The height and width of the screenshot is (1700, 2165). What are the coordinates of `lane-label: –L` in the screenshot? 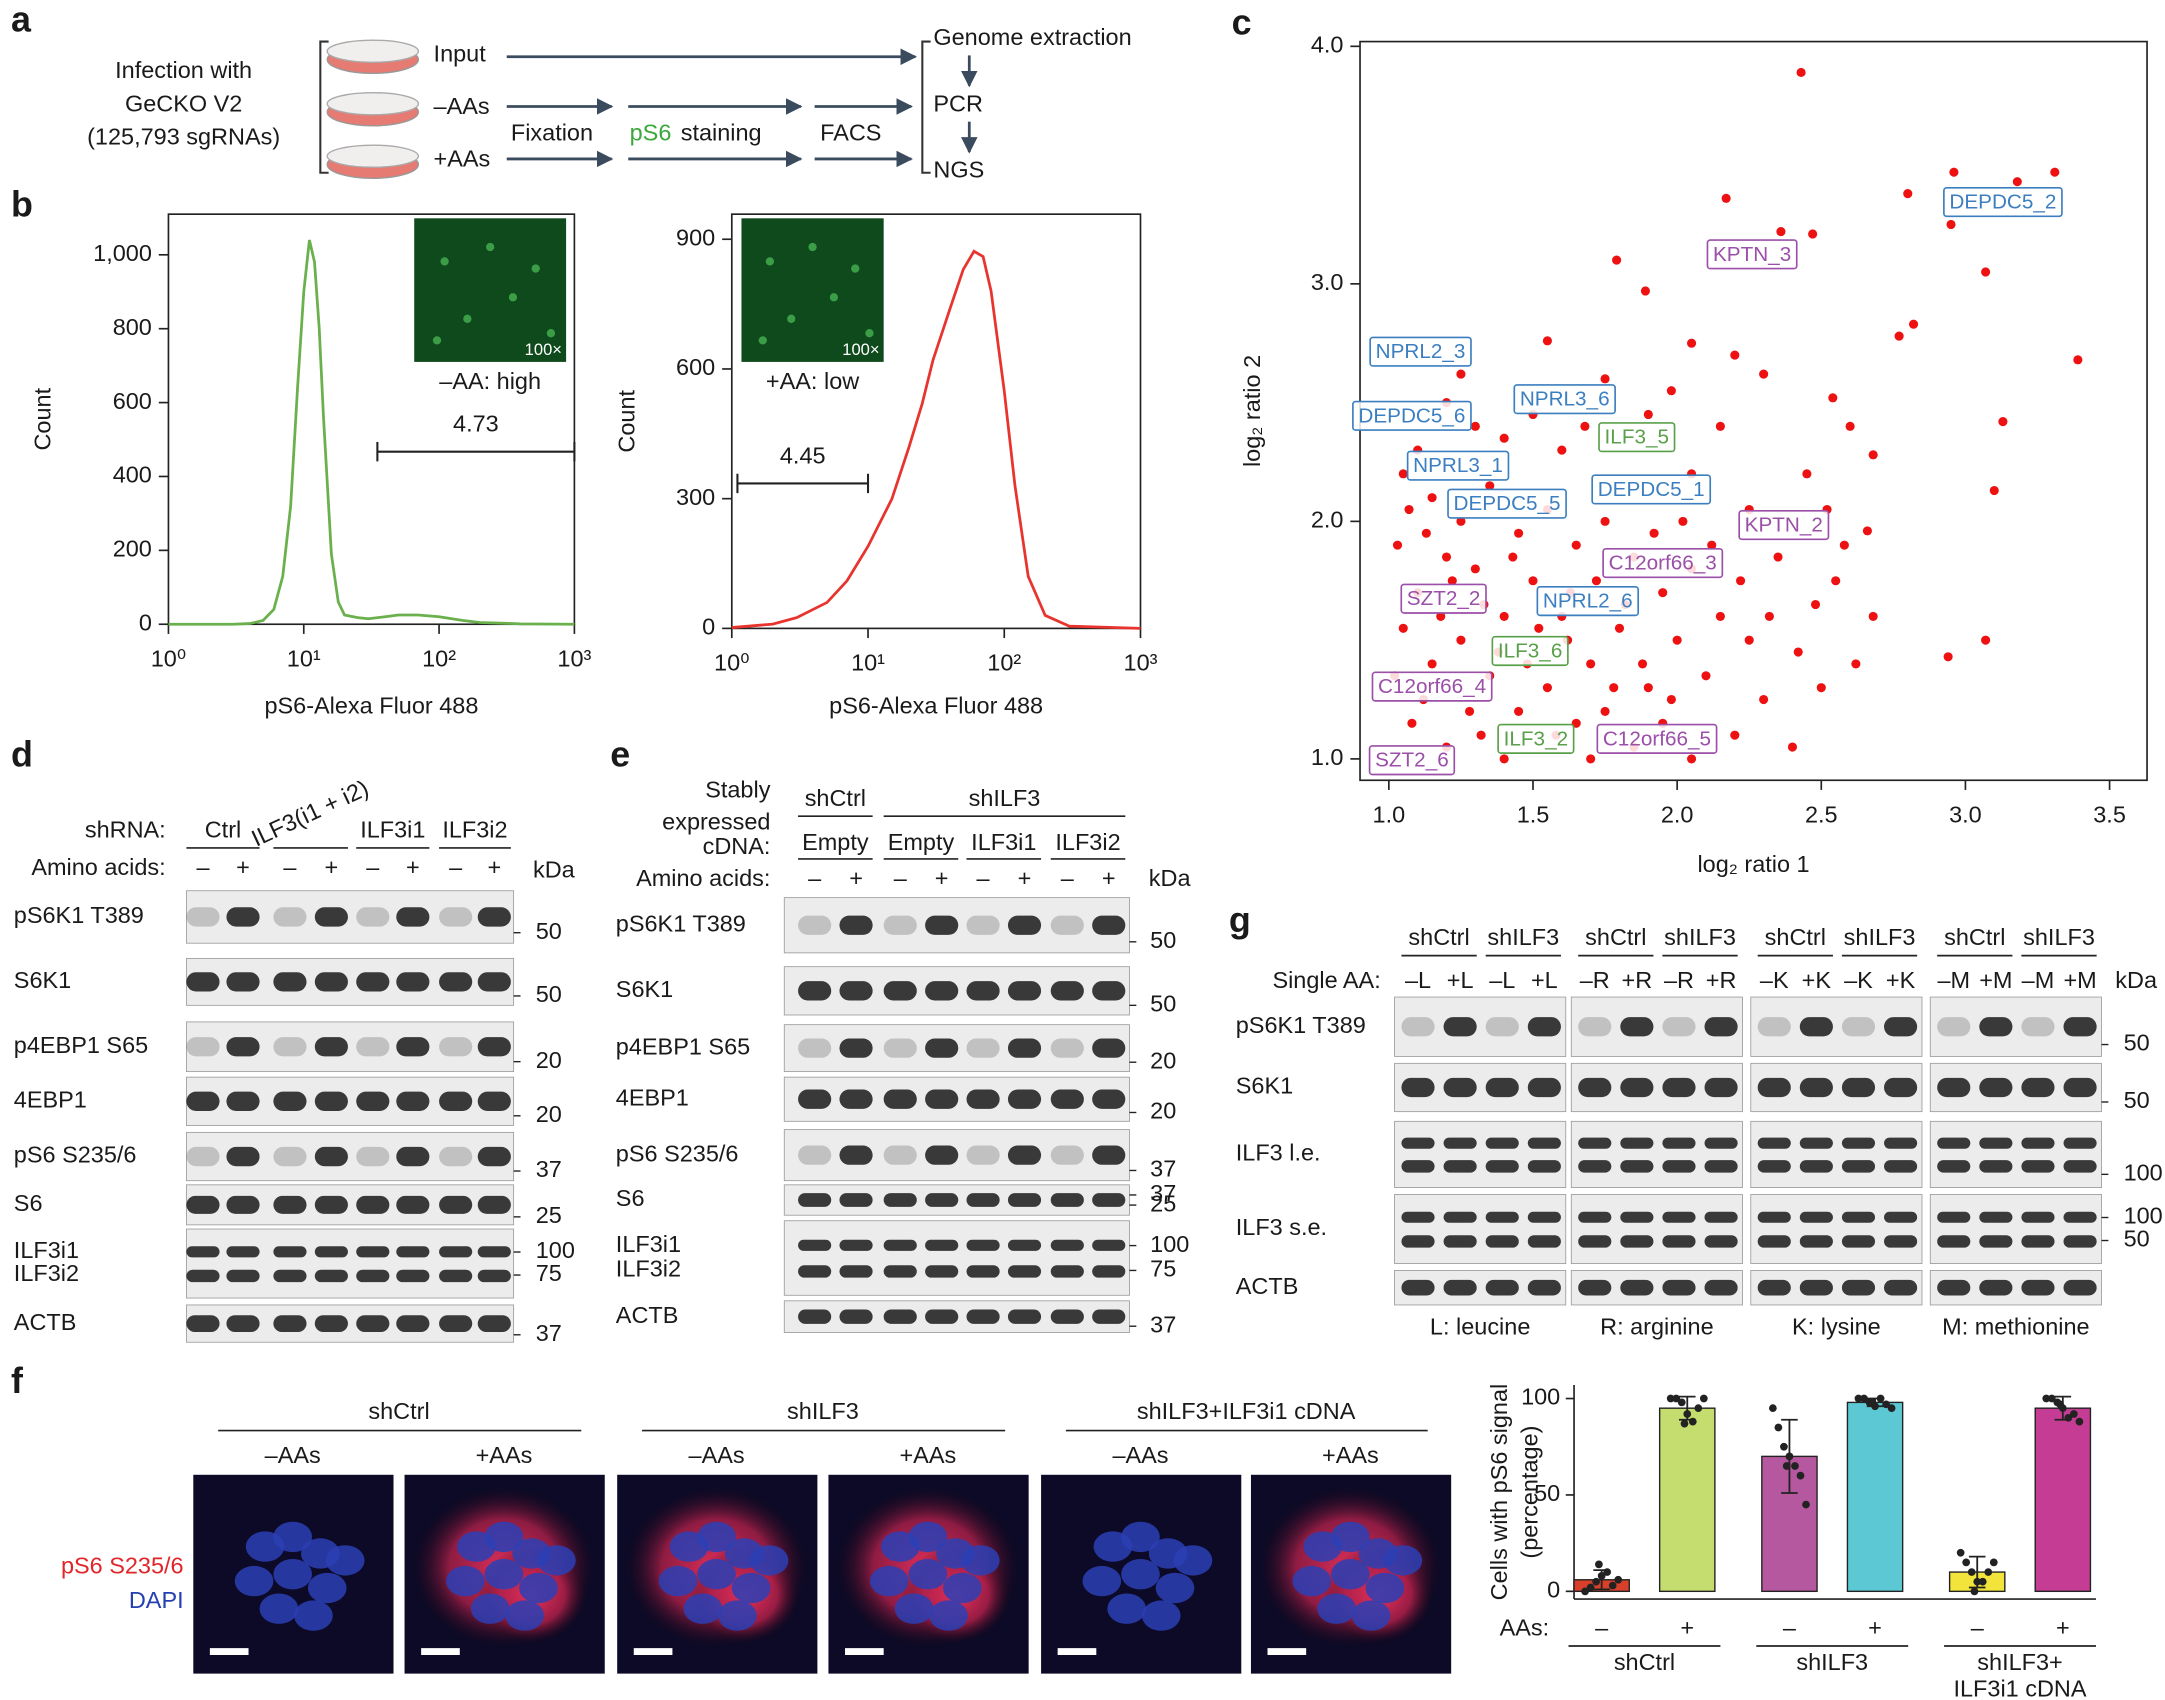 It's located at (1502, 980).